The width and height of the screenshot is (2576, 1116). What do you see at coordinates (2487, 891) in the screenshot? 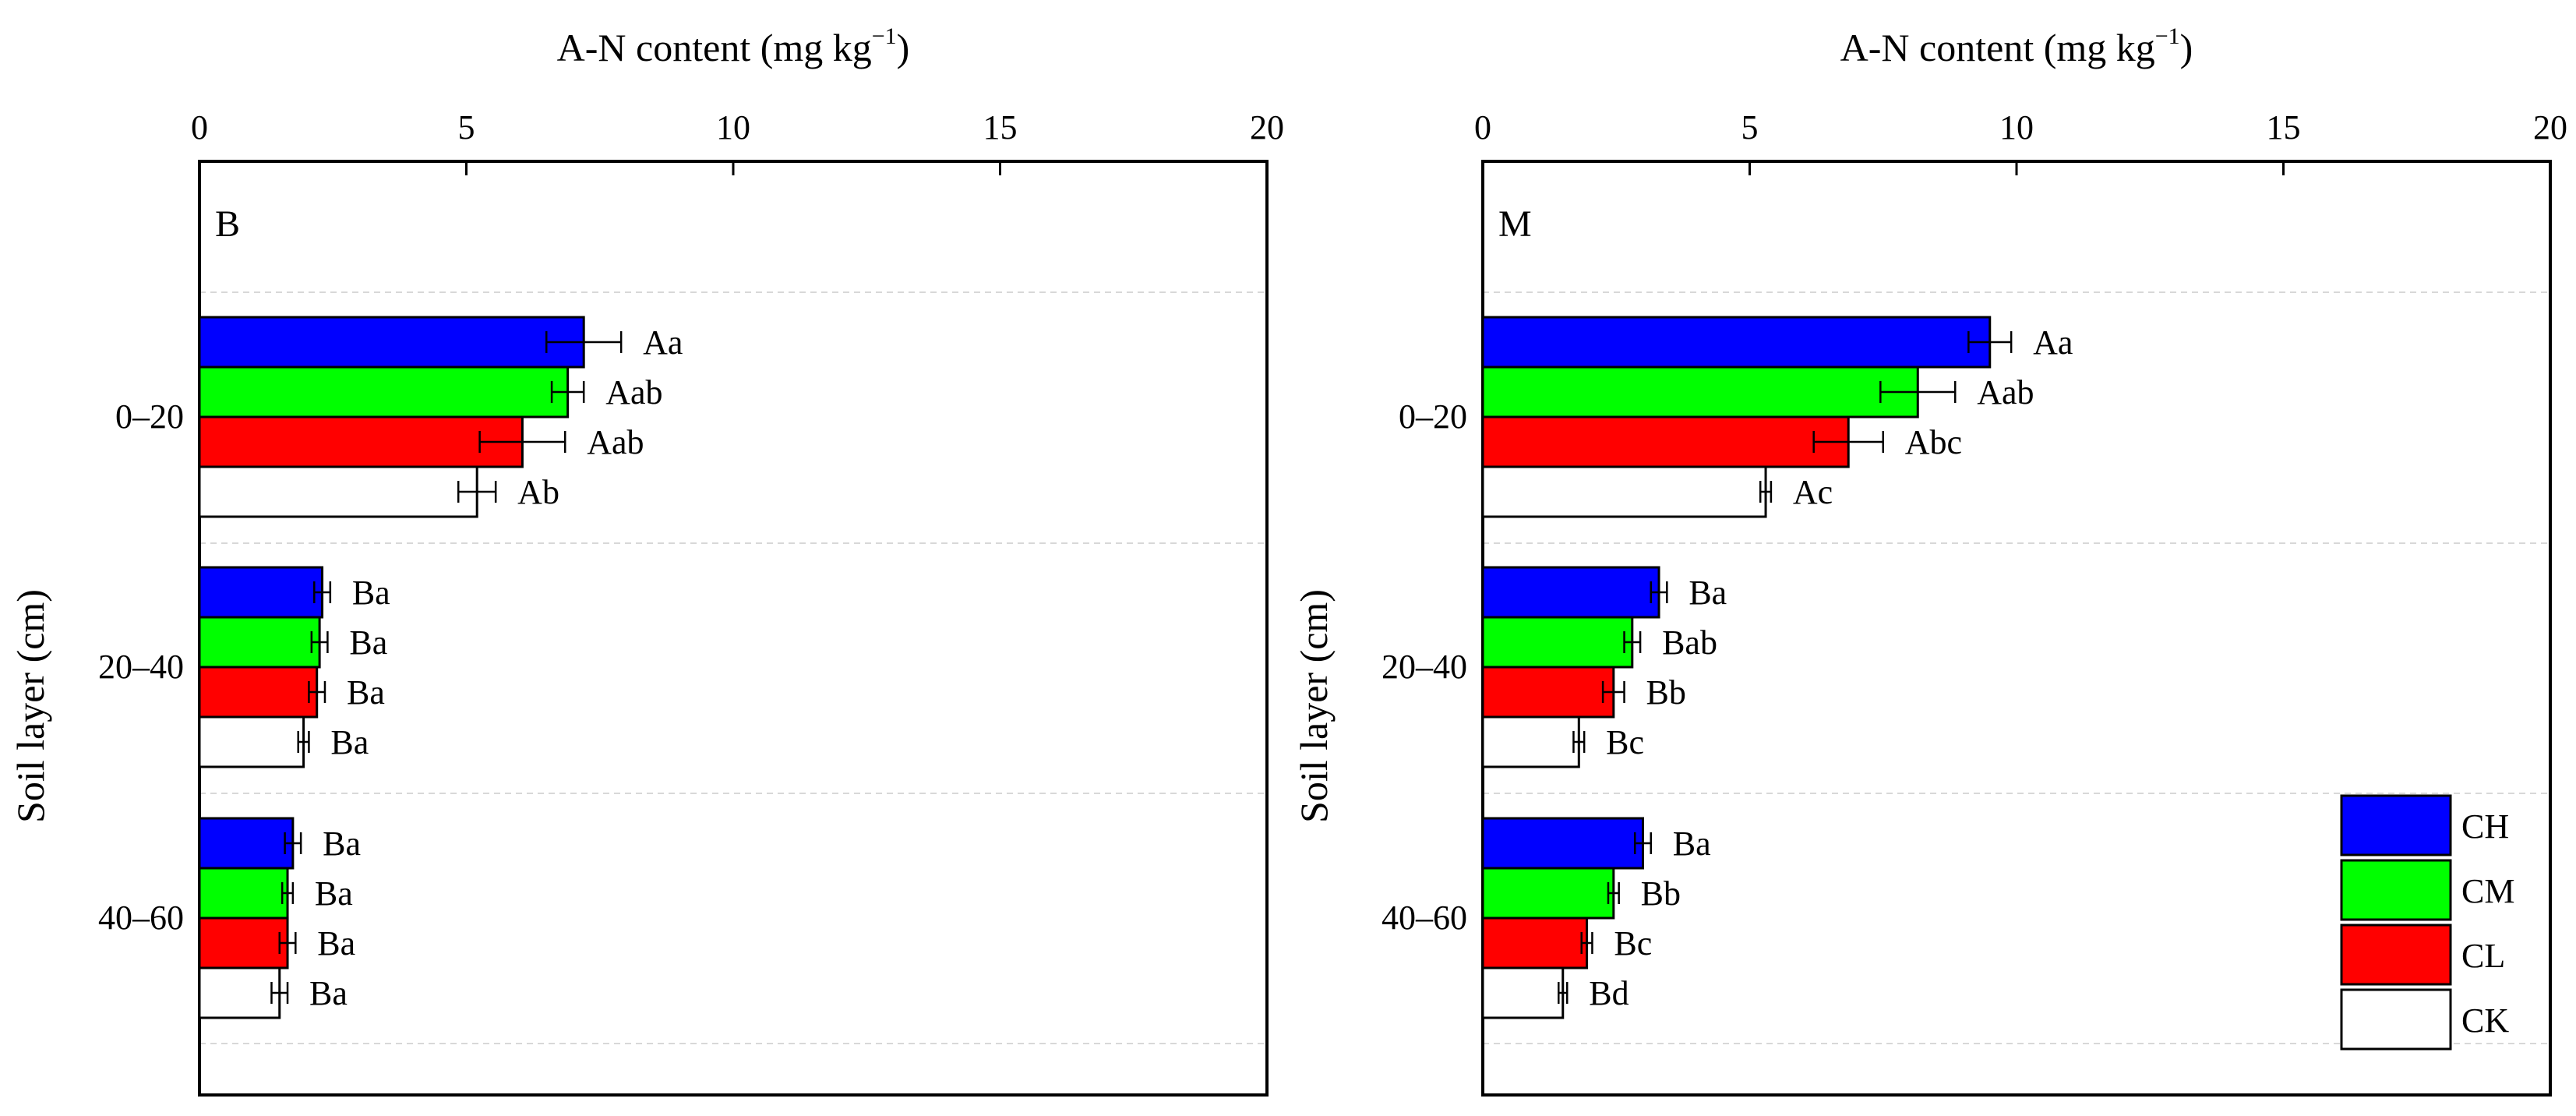
I see `legend-label-CM: CM` at bounding box center [2487, 891].